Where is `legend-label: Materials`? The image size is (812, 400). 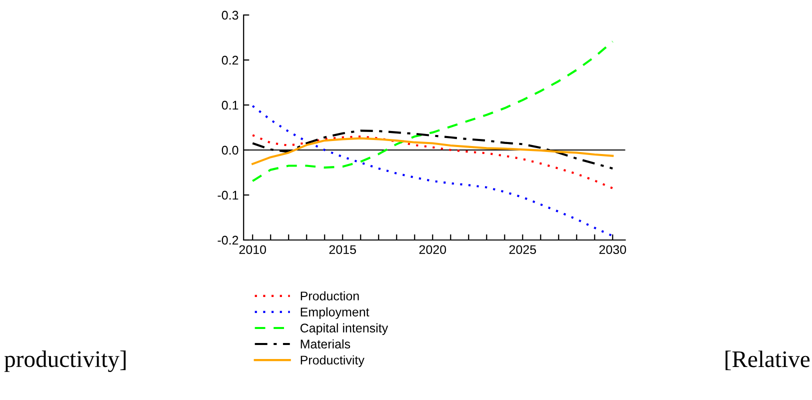
legend-label: Materials is located at coordinates (325, 344).